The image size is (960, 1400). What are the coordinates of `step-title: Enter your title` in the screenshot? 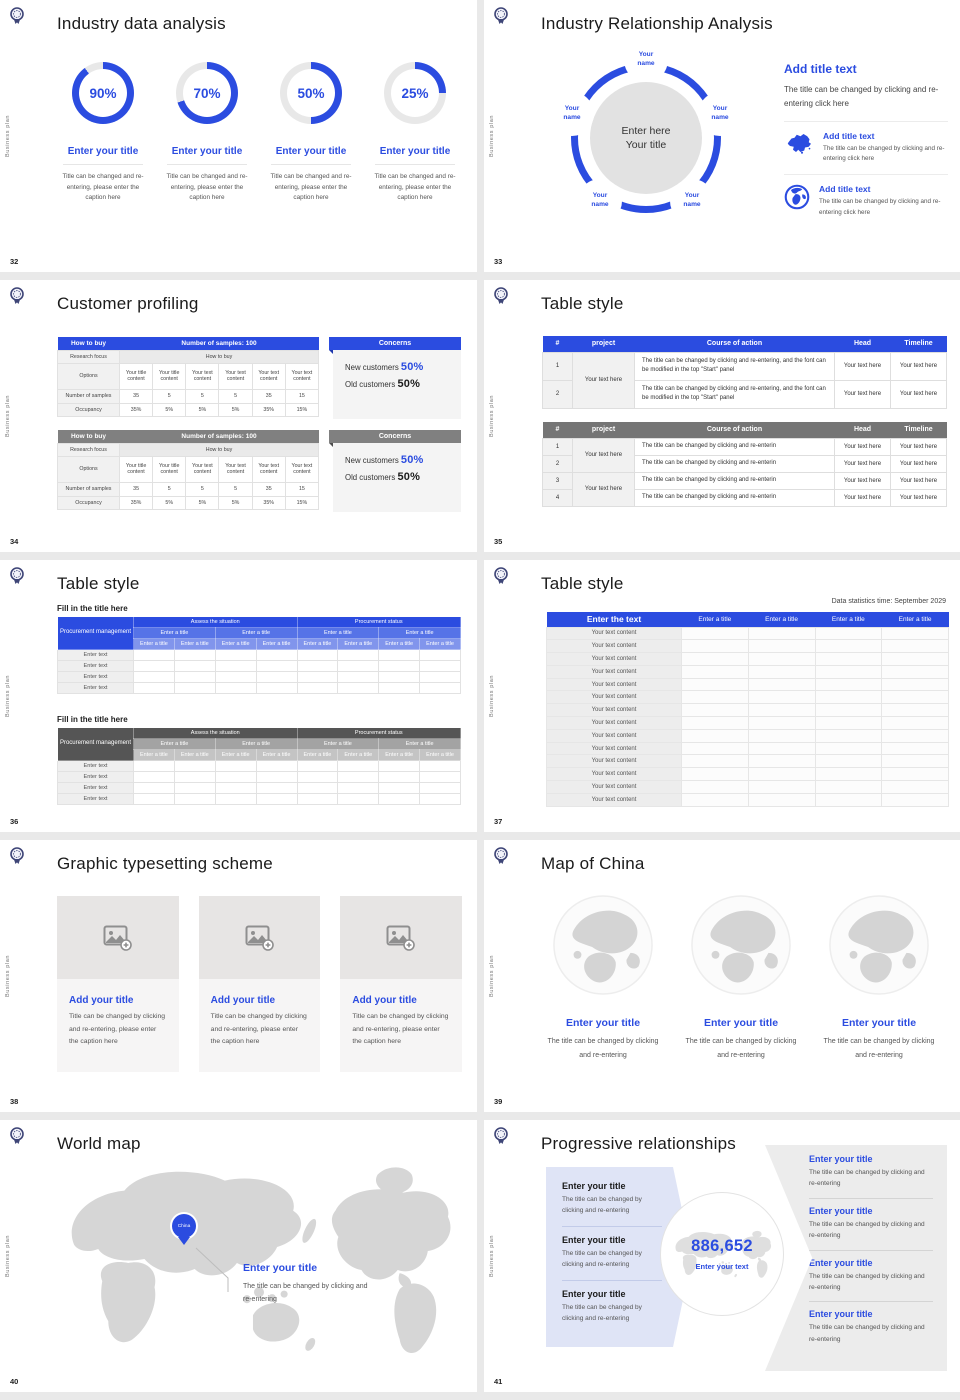 It's located at (594, 1186).